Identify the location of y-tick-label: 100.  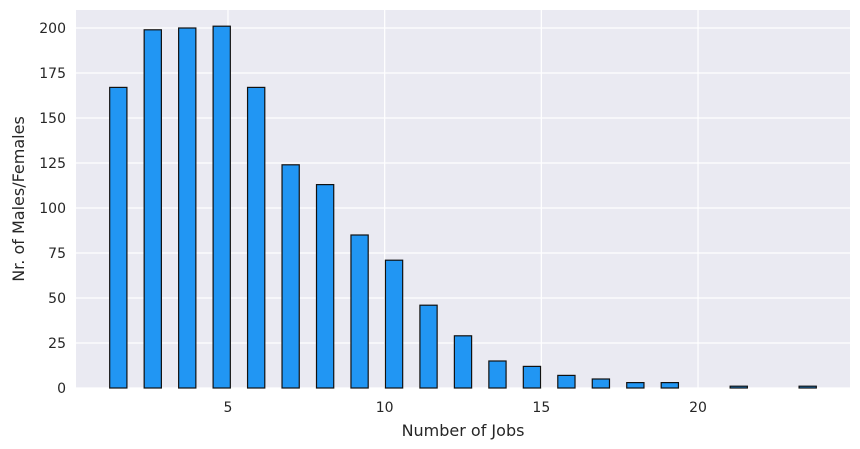
(52, 209).